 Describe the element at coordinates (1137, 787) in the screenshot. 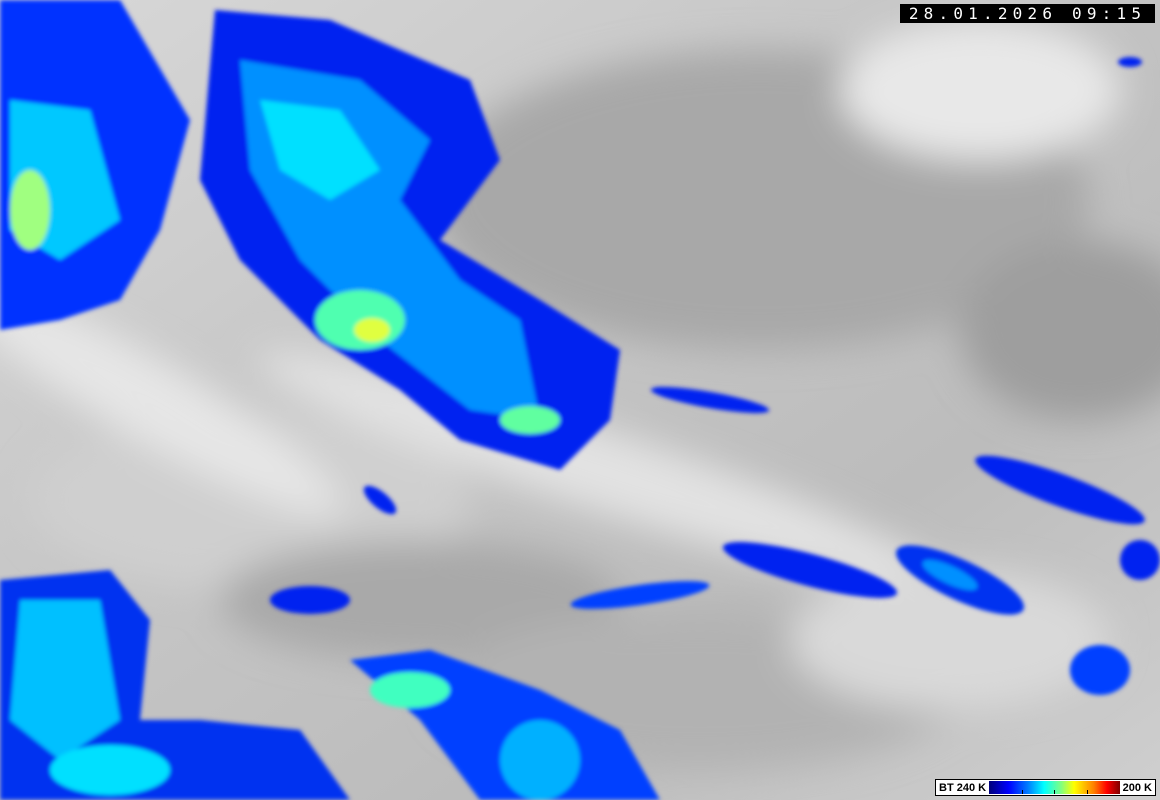

I see `legend-max-label: 200 K` at that location.